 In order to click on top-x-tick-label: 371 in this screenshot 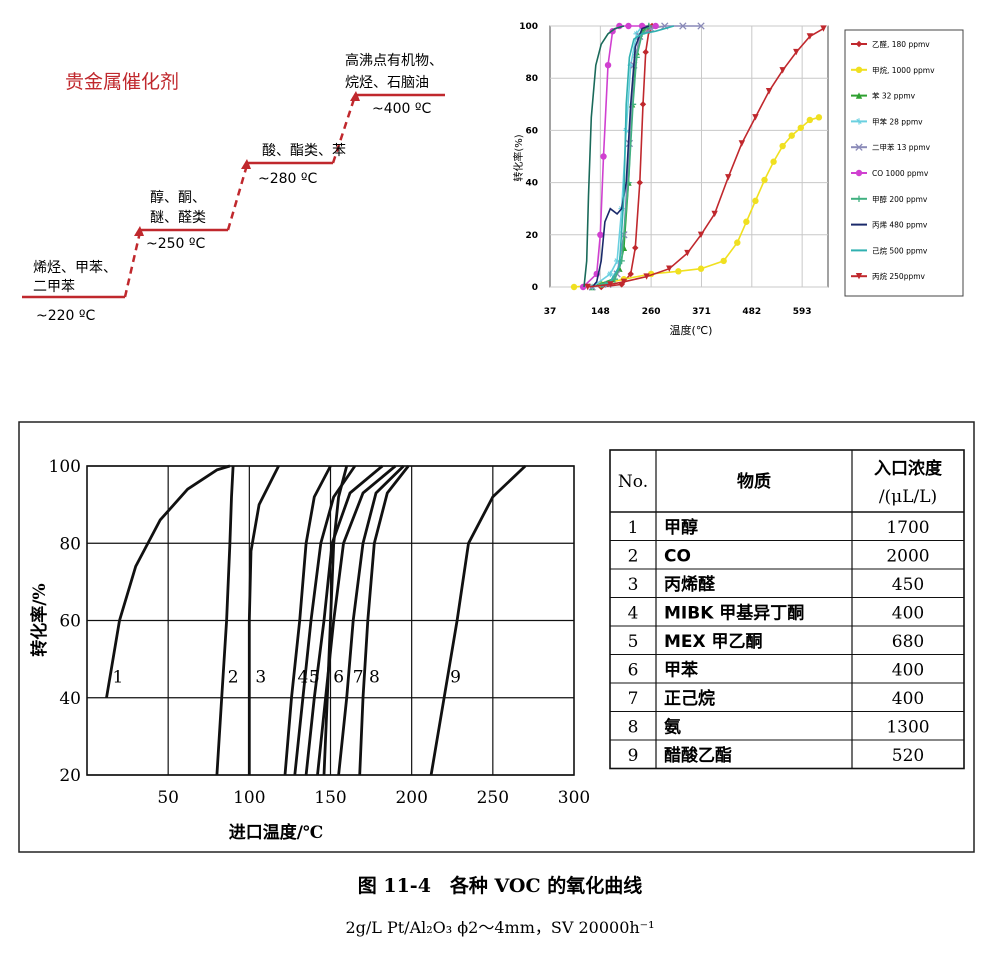, I will do `click(701, 312)`.